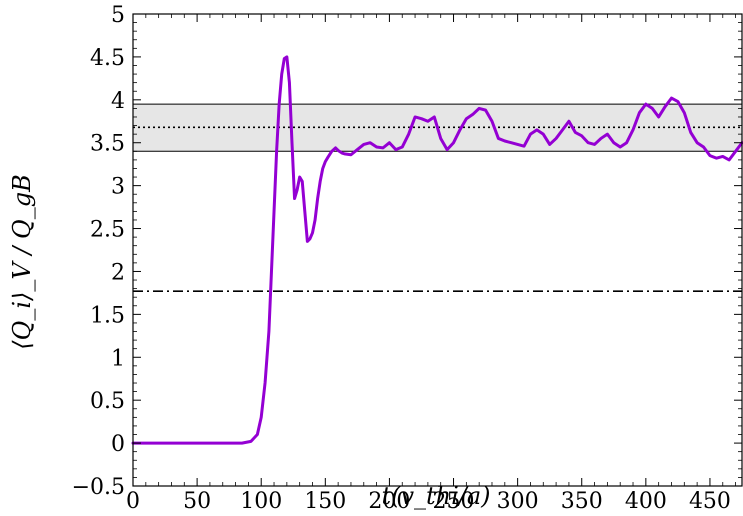  I want to click on x-tick-label: 350, so click(582, 501).